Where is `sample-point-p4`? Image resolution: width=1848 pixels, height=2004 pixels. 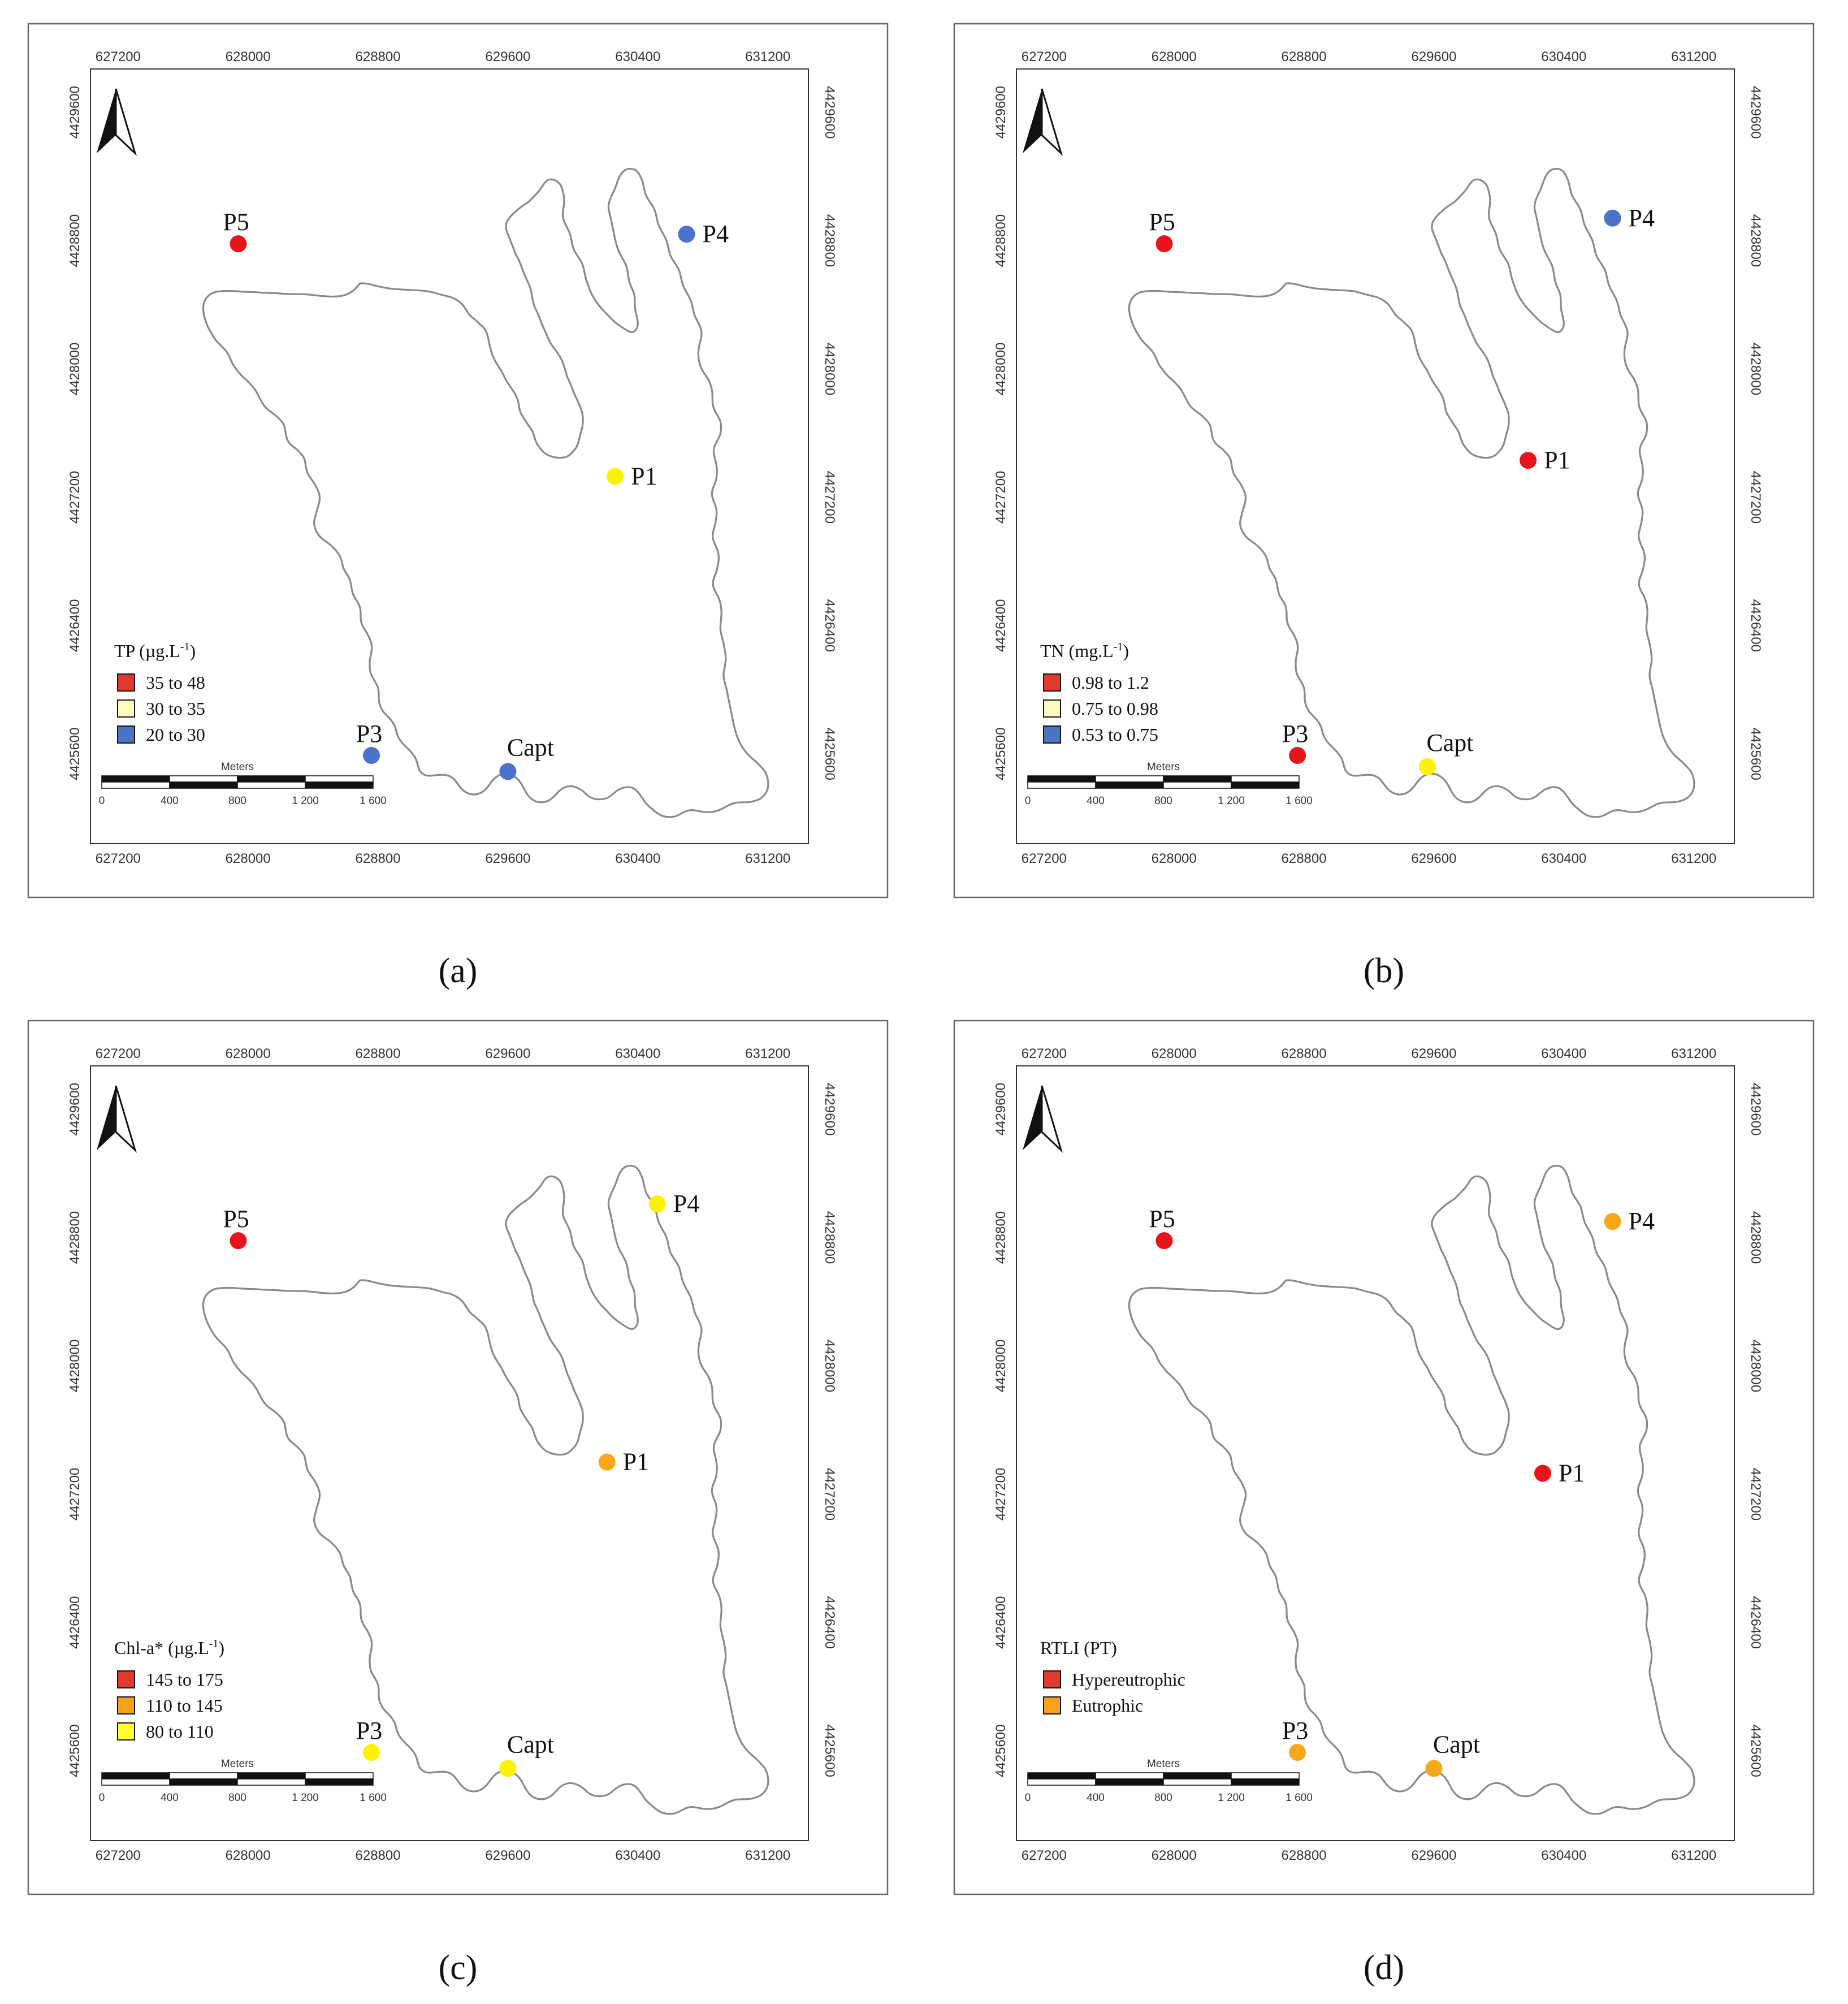
sample-point-p4 is located at coordinates (657, 1204).